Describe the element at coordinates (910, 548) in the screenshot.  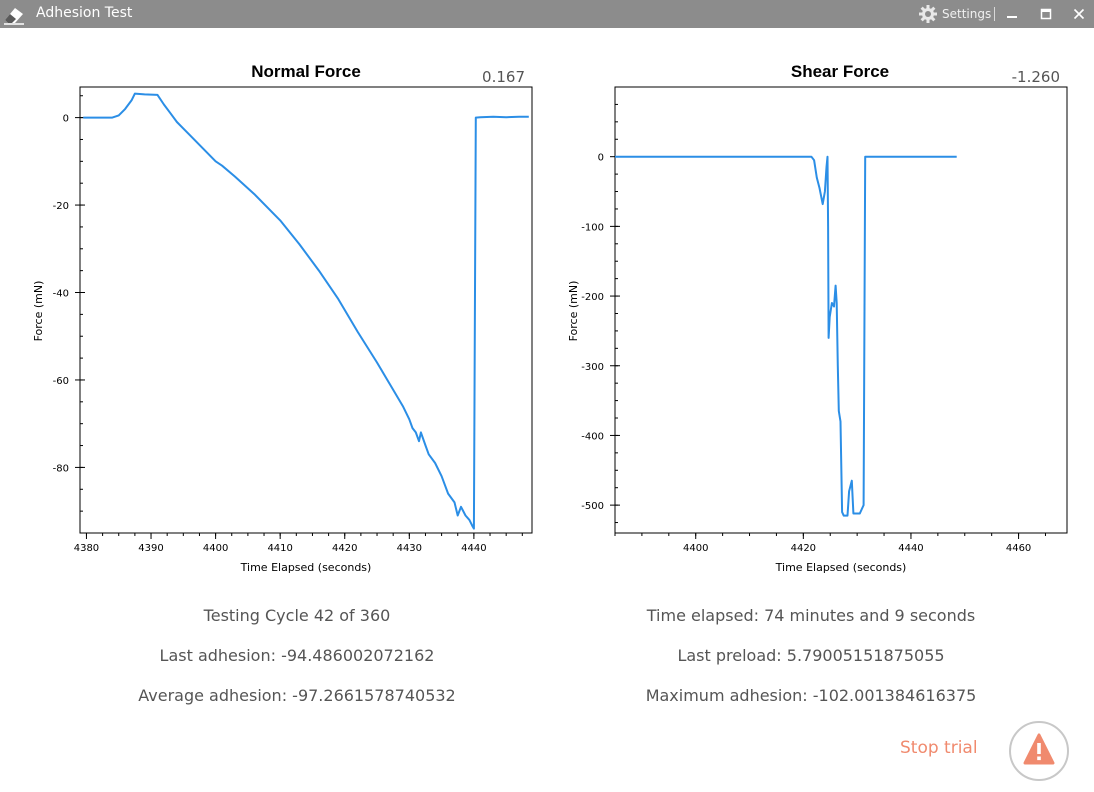
I see `shear-x-tick-label: 4440` at that location.